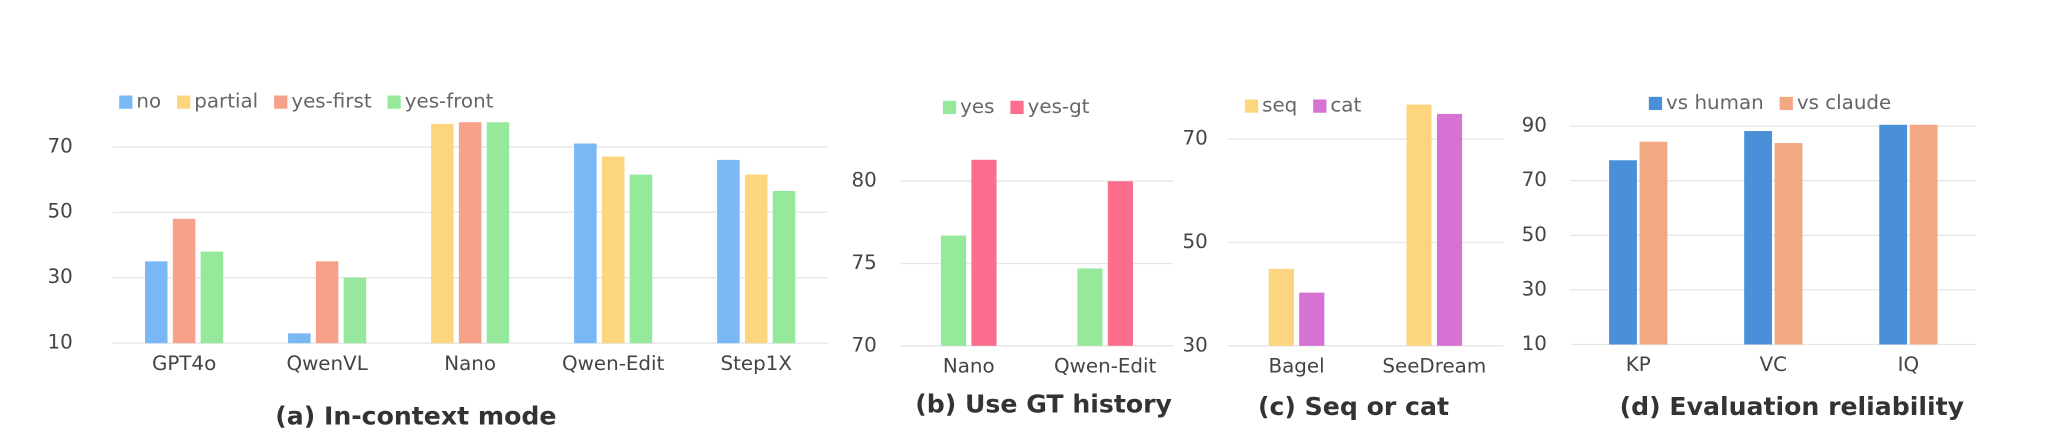  I want to click on chart-caption: (d) Evaluation reliability, so click(1792, 406).